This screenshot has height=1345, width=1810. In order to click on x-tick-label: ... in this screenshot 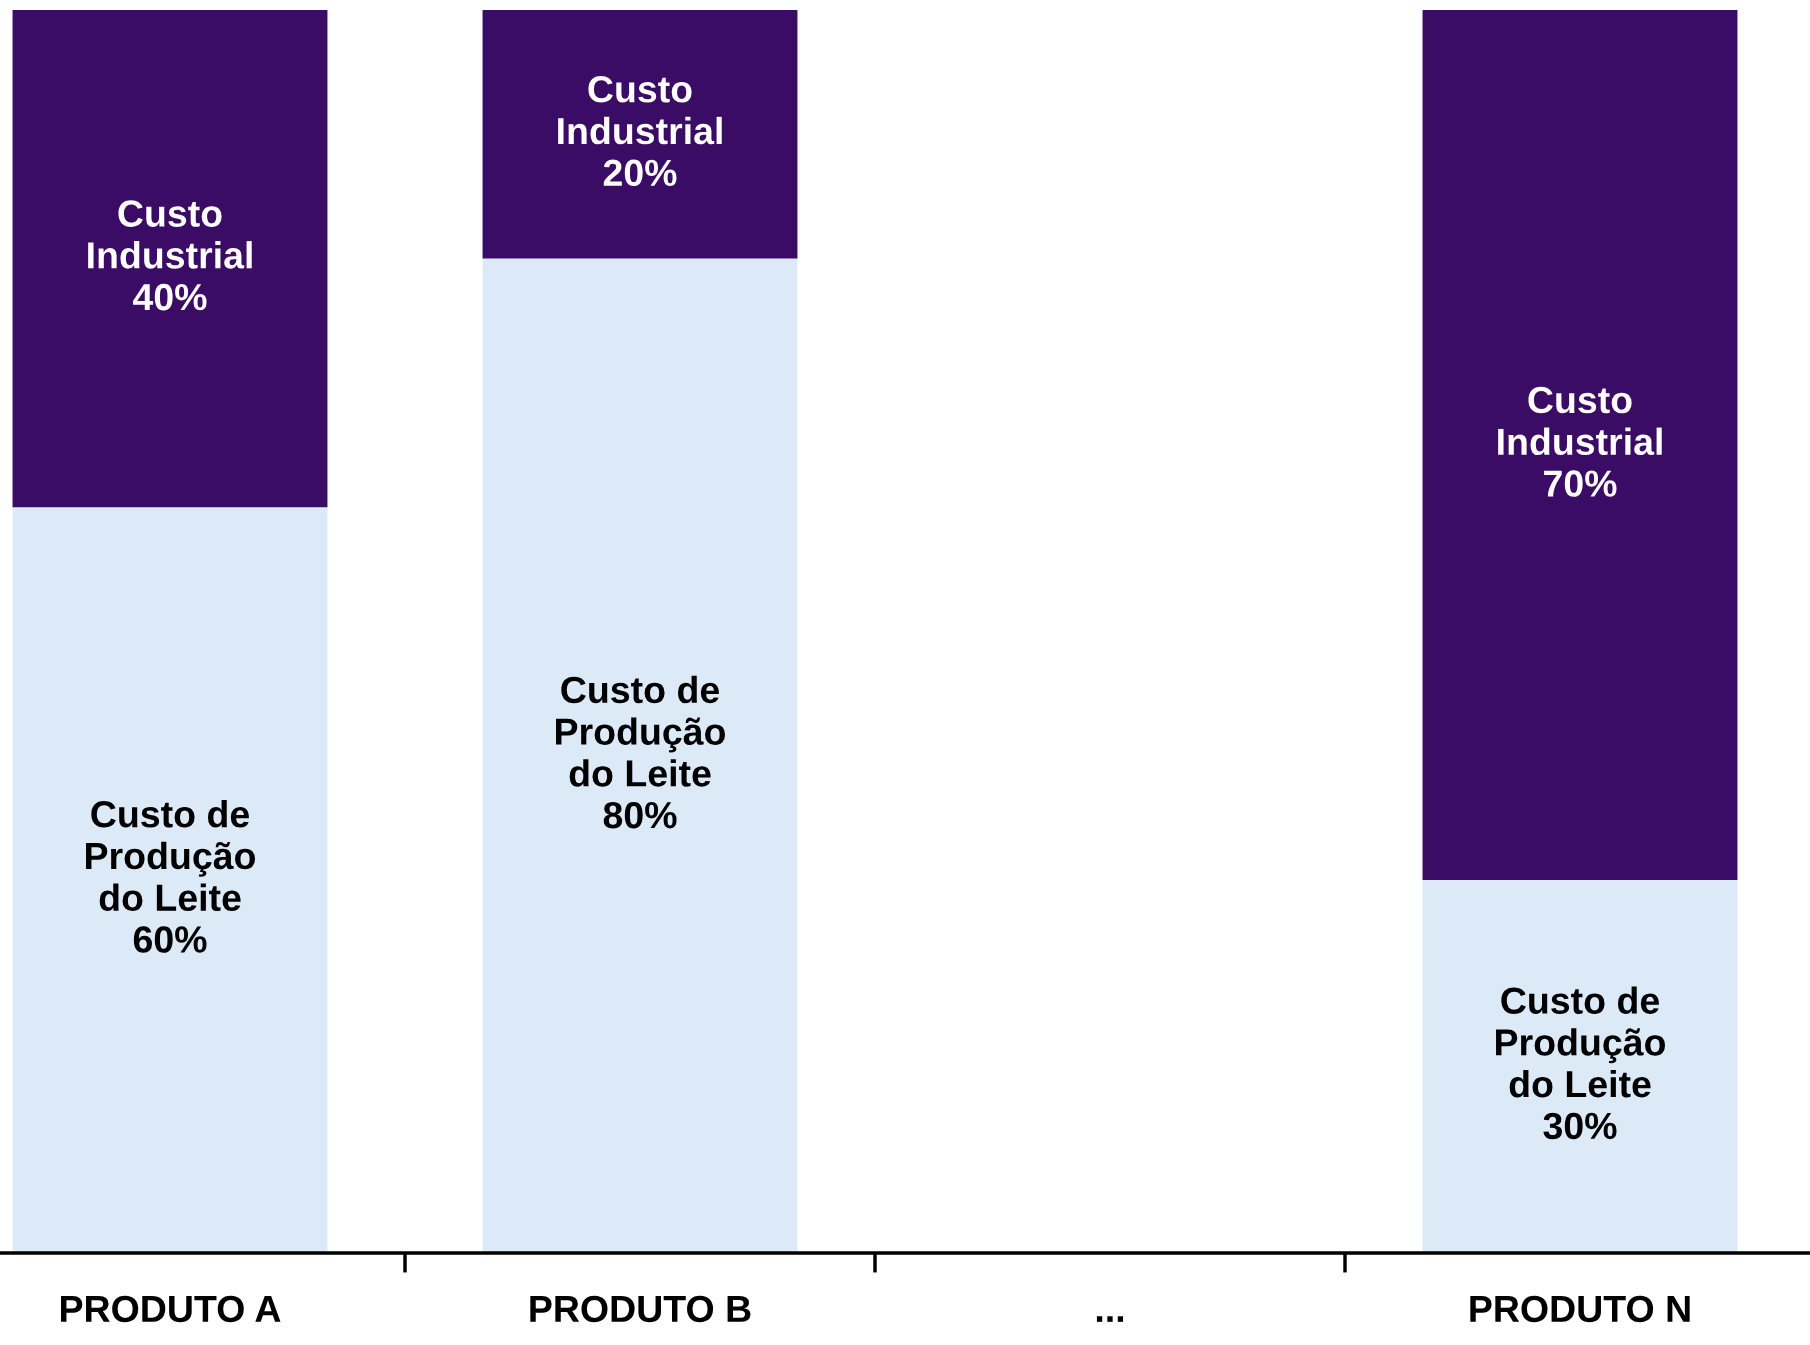, I will do `click(1110, 1319)`.